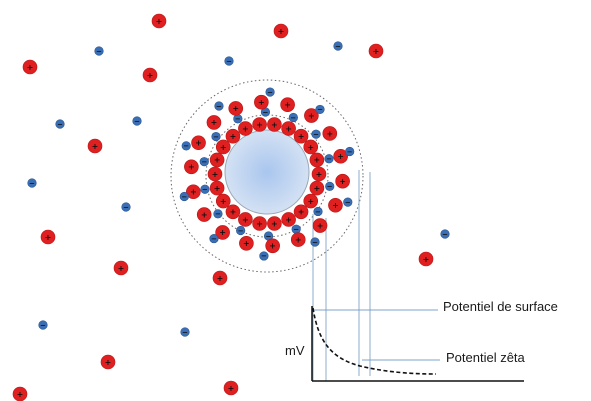  Describe the element at coordinates (295, 350) in the screenshot. I see `y-axis-label: mV` at that location.